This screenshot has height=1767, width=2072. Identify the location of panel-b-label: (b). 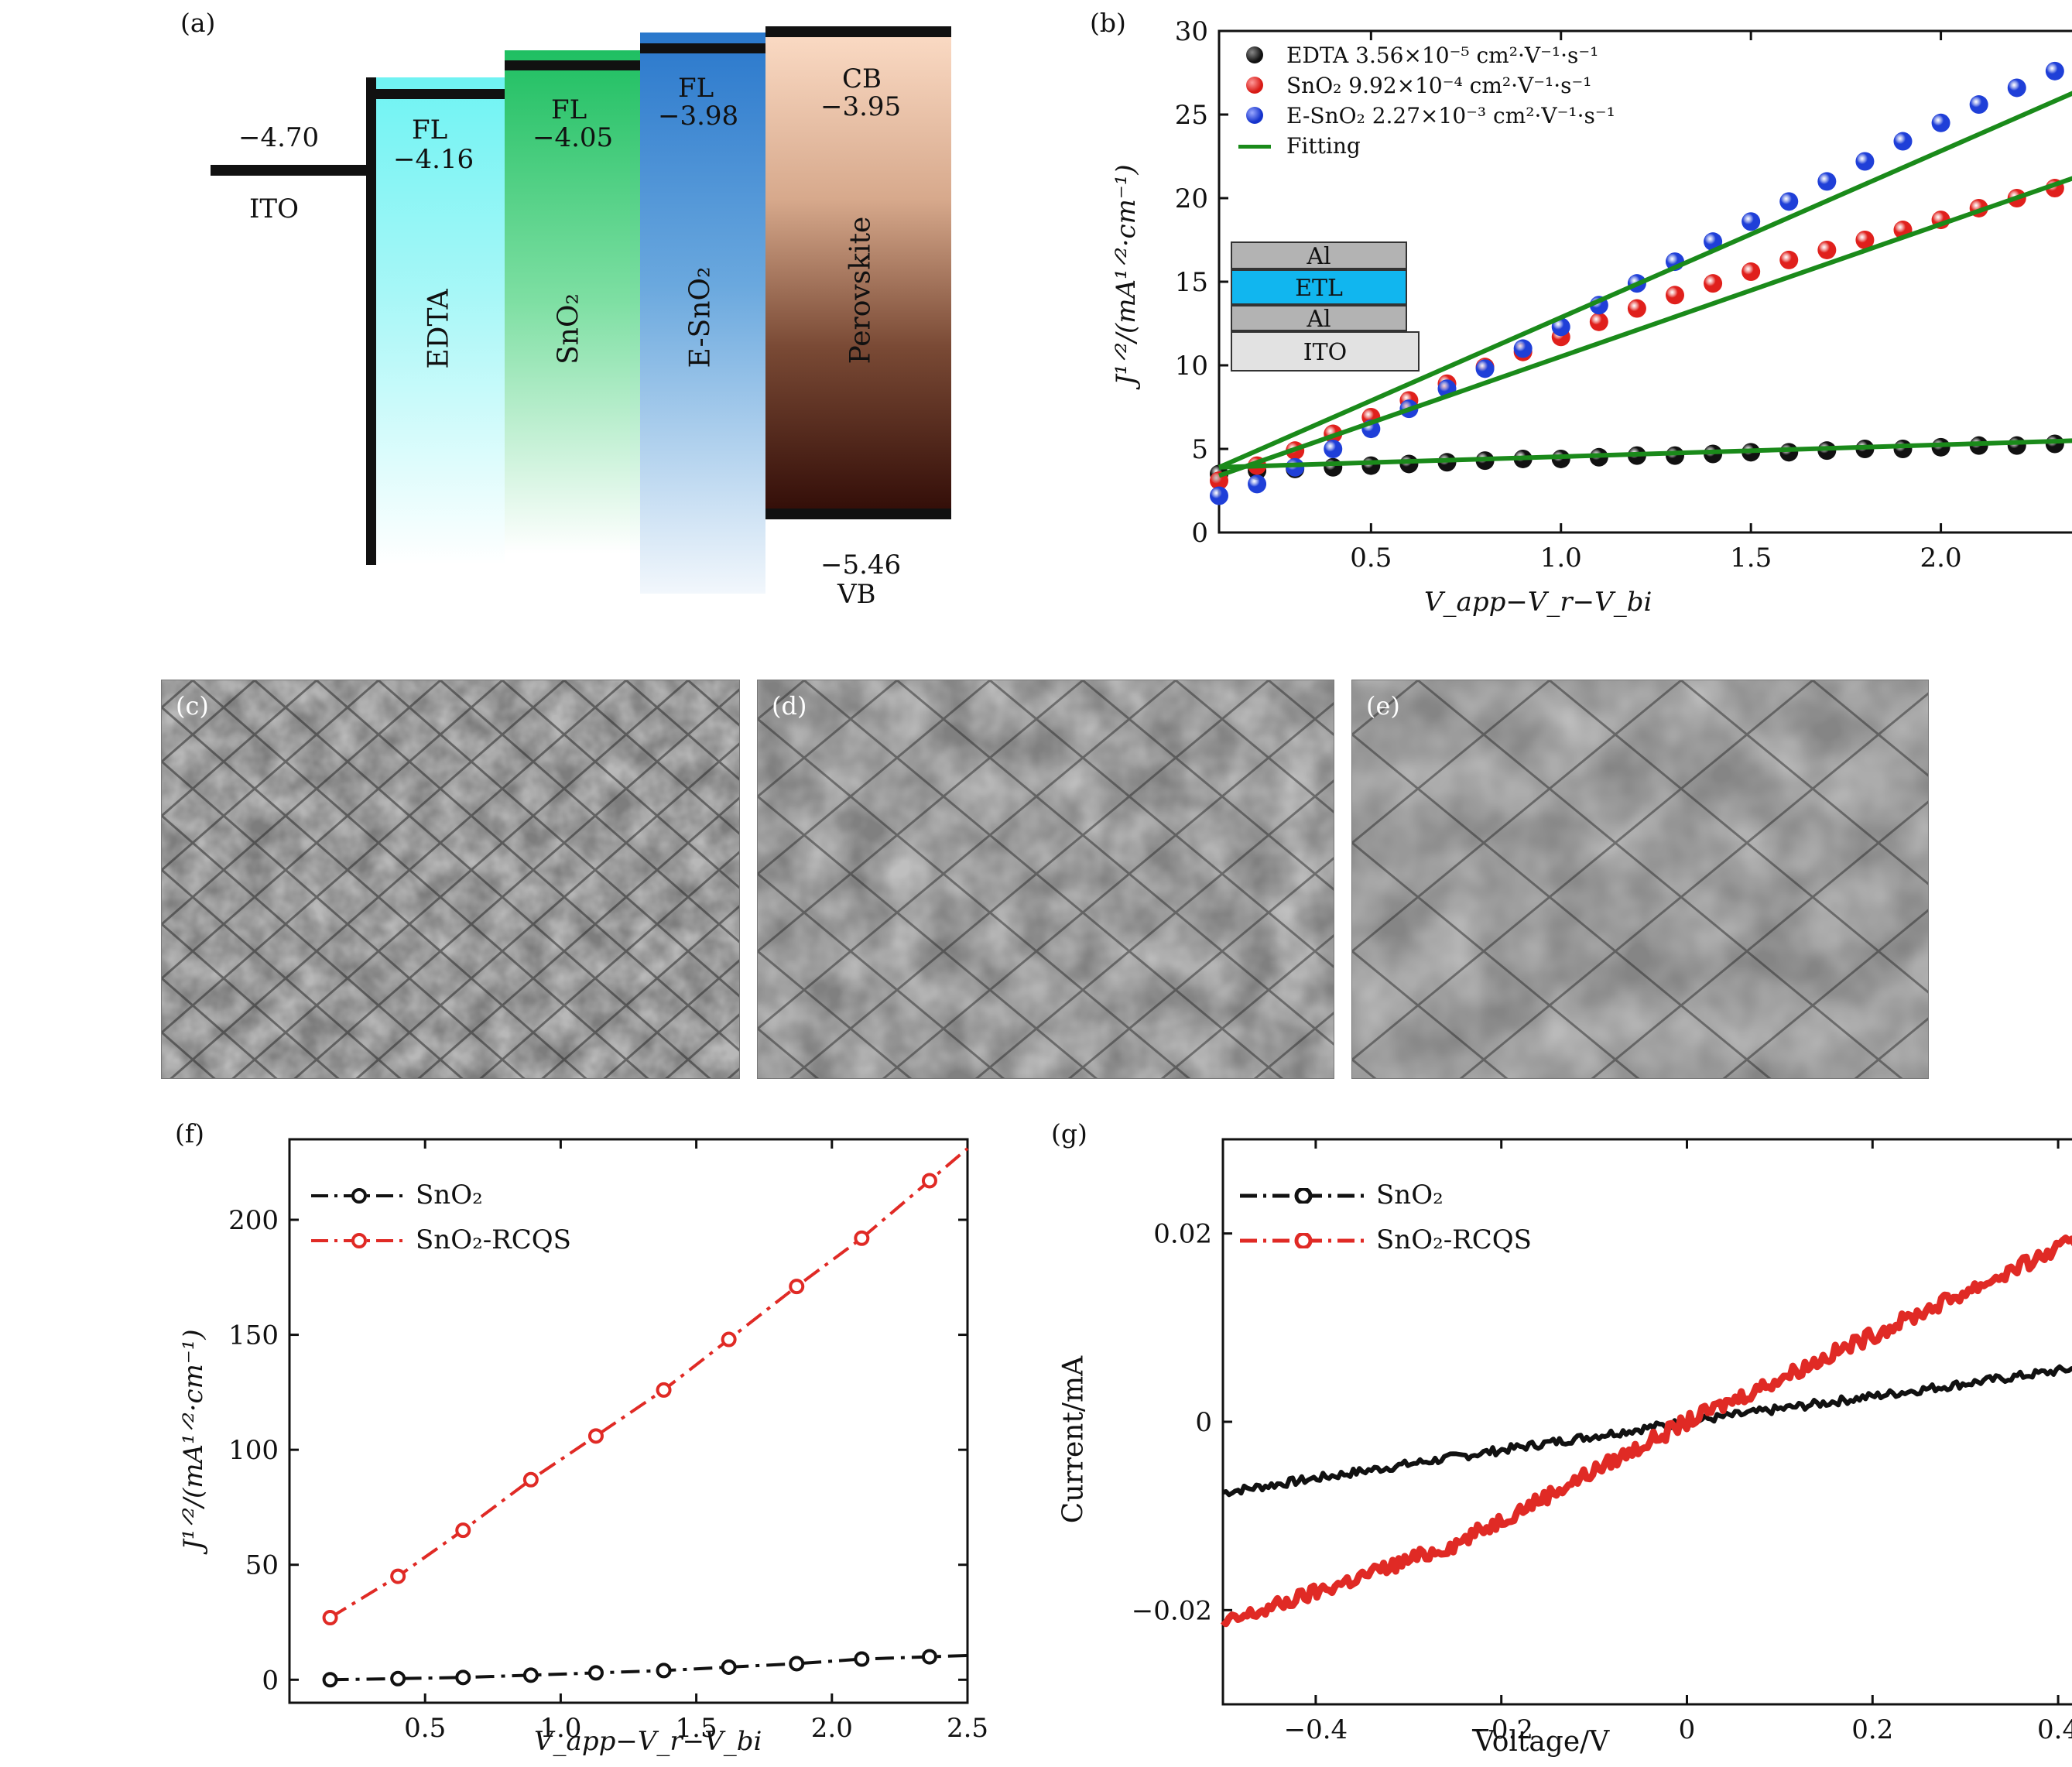
(1108, 23).